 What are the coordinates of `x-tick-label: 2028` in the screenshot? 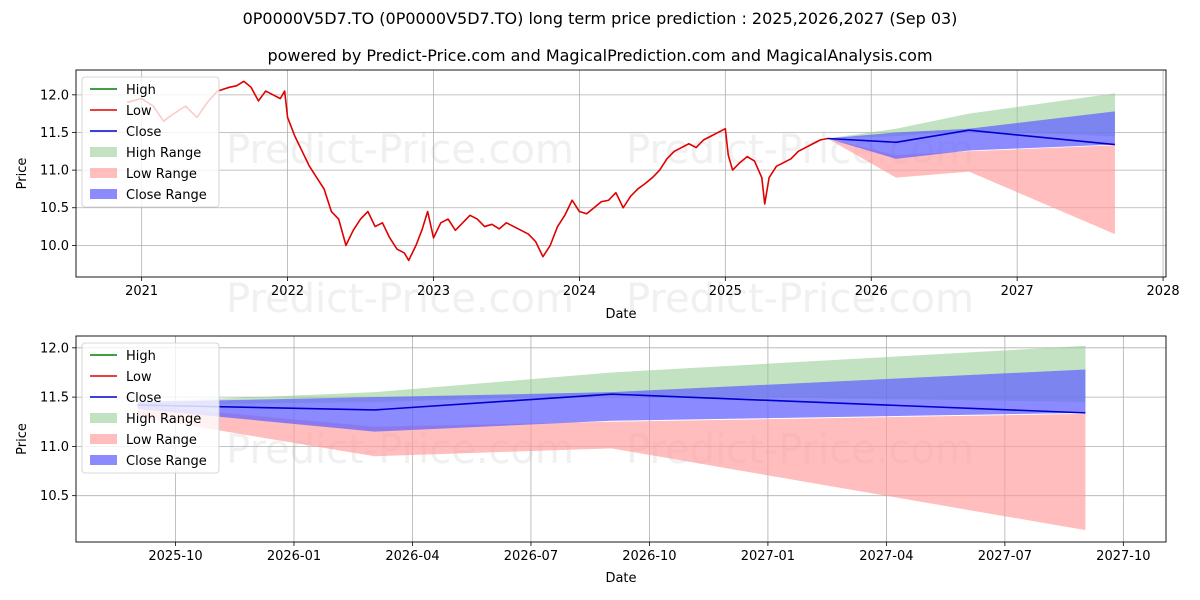 It's located at (1163, 291).